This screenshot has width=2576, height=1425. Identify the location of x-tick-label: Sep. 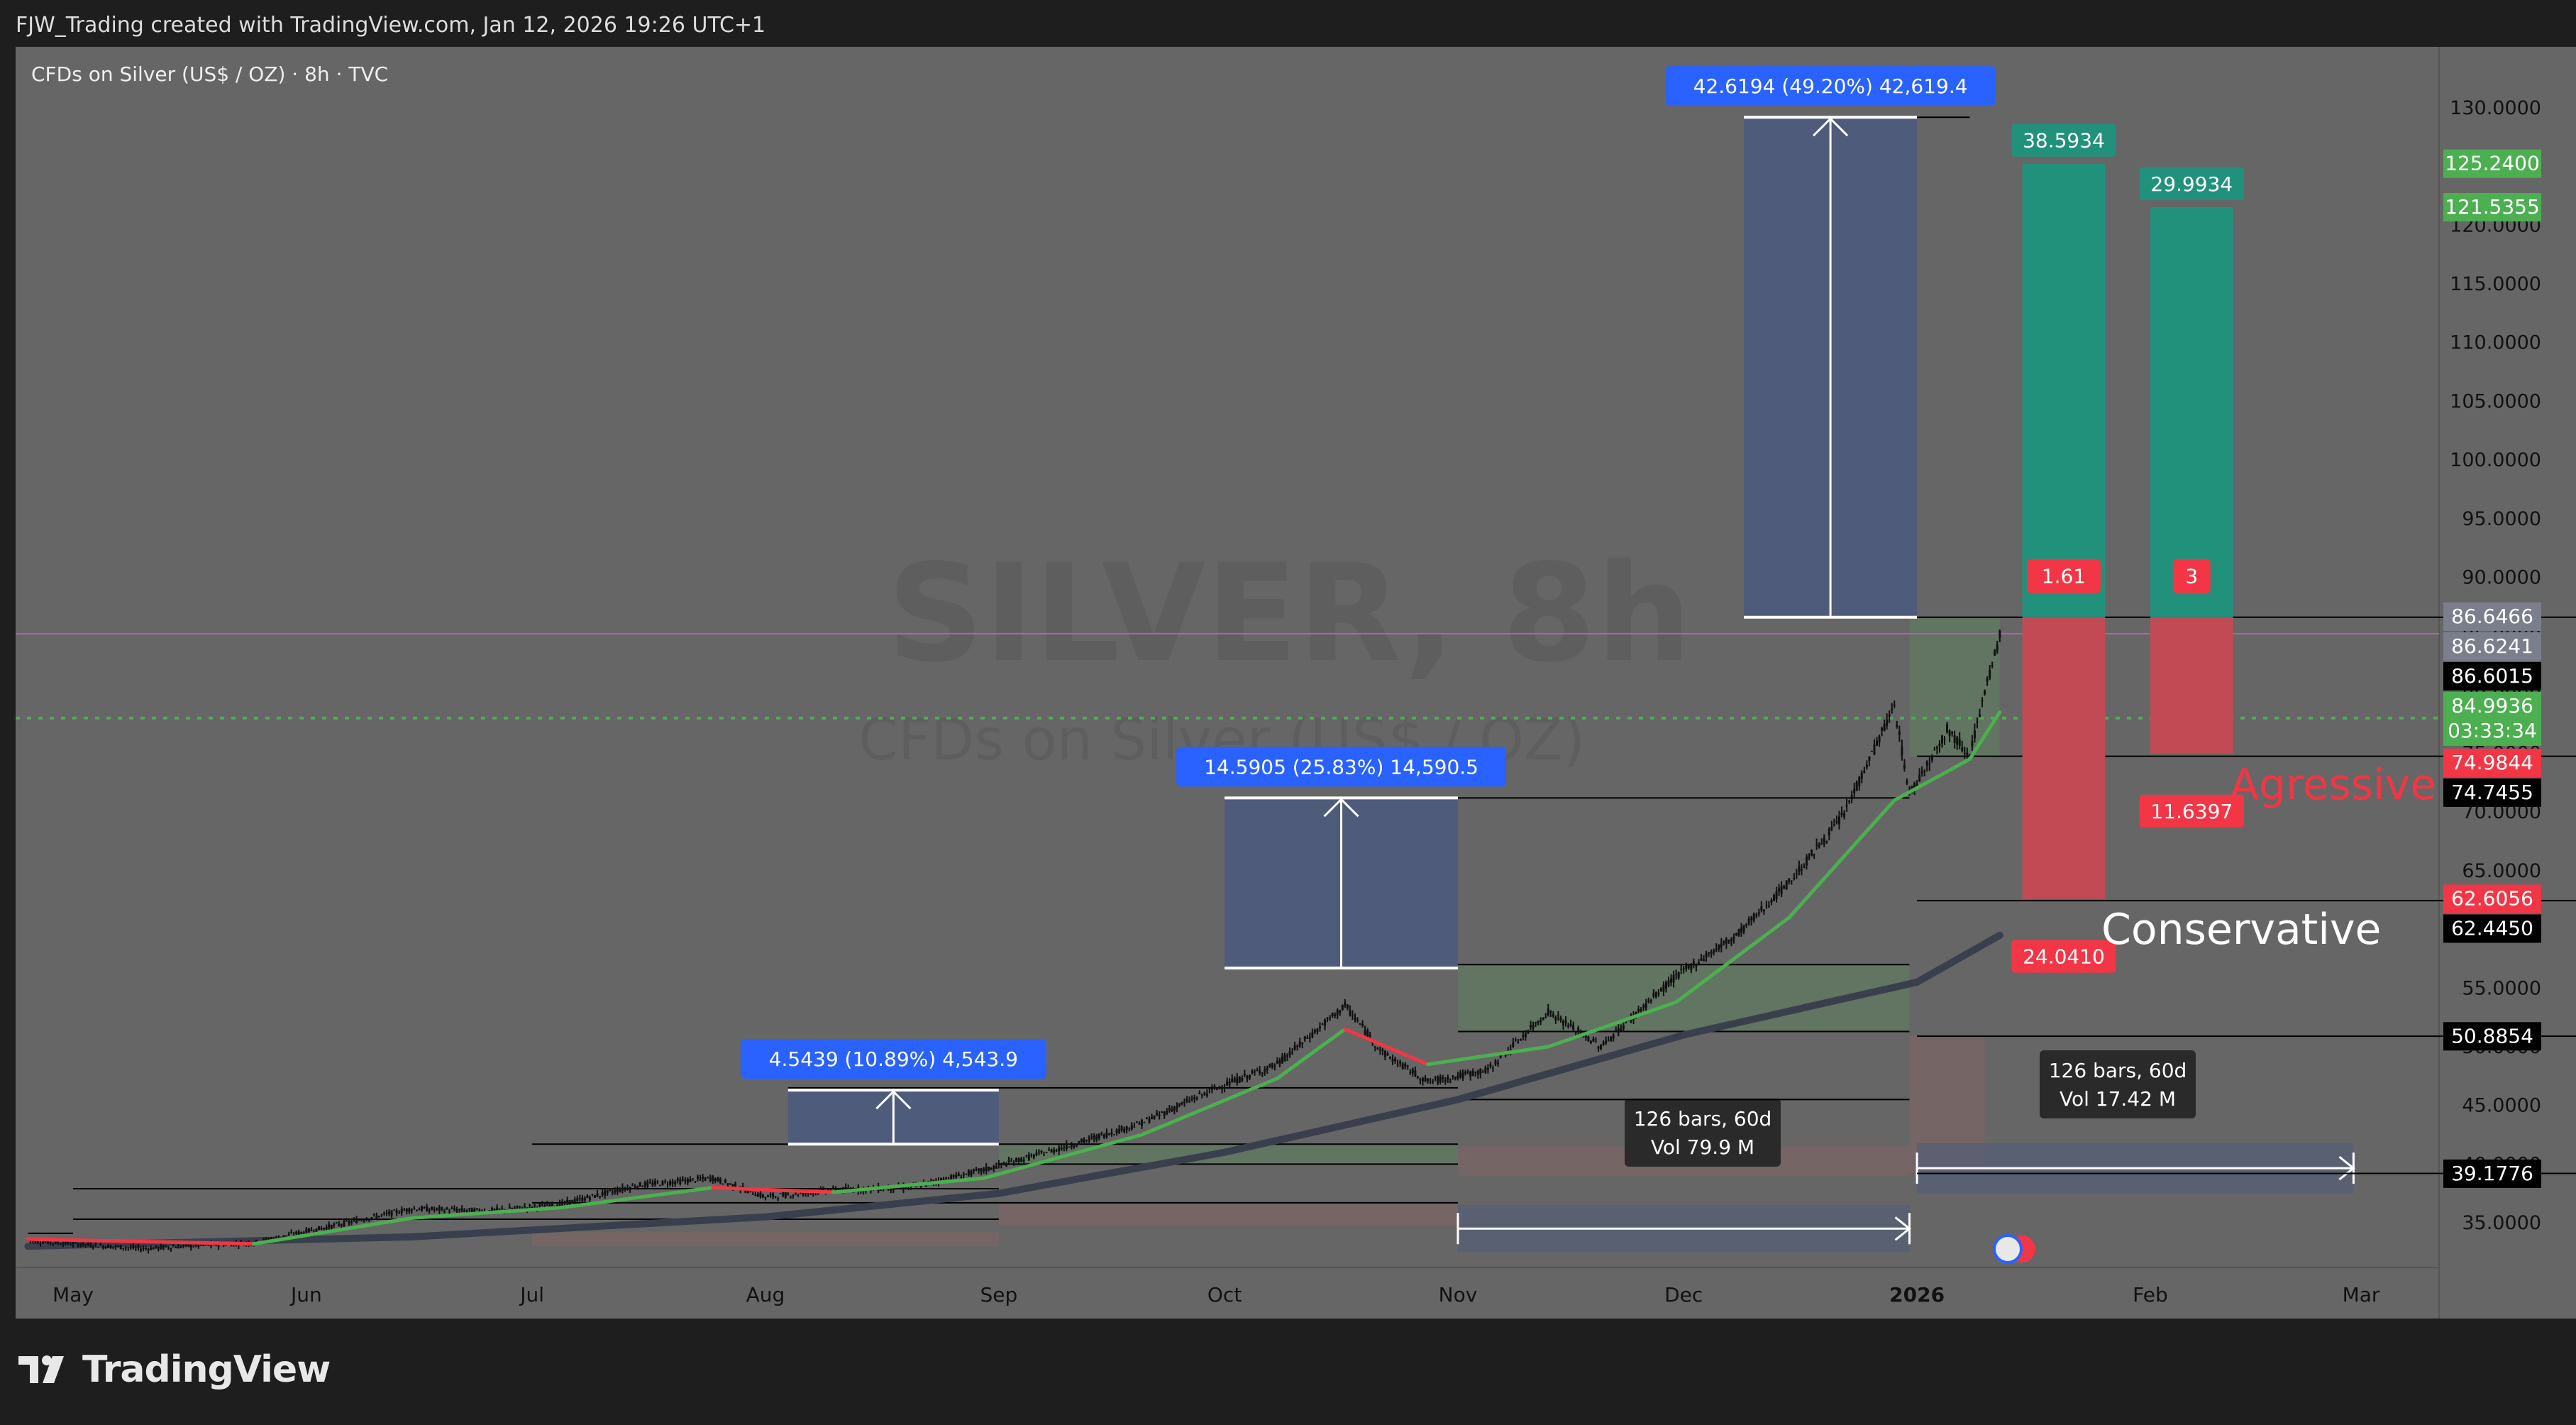
(998, 1294).